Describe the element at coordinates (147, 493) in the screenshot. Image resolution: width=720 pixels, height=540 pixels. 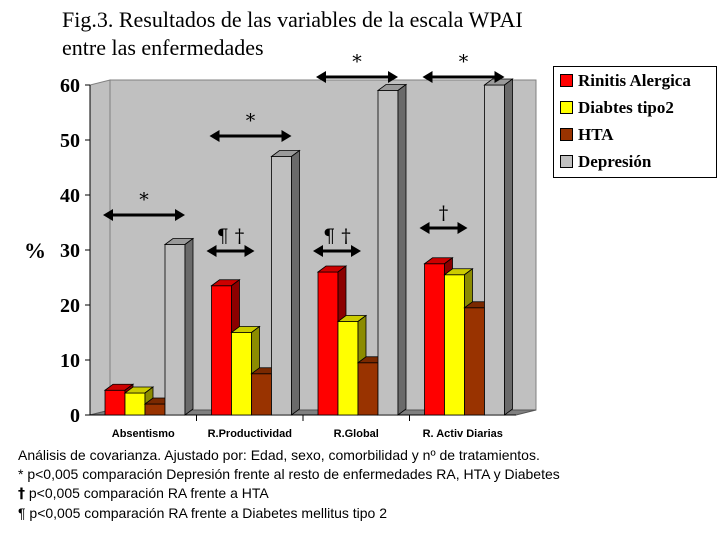
I see `footnote-dagger-text: p<0,005 comparación RA frente a HTA` at that location.